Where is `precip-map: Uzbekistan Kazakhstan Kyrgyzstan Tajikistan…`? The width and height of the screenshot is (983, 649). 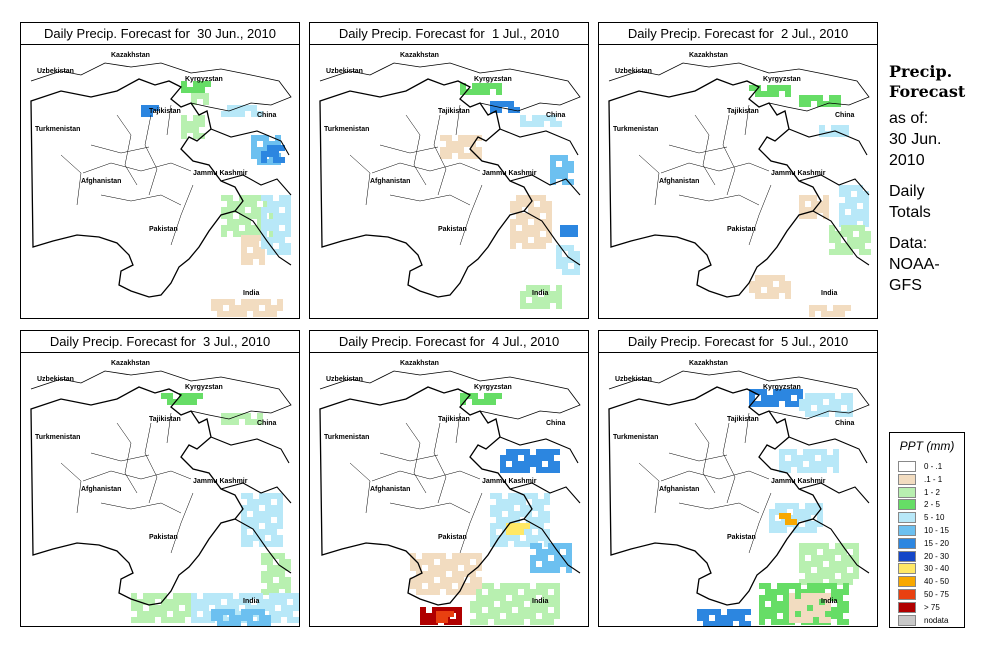
precip-map: Uzbekistan Kazakhstan Kyrgyzstan Tajikistan… is located at coordinates (739, 493).